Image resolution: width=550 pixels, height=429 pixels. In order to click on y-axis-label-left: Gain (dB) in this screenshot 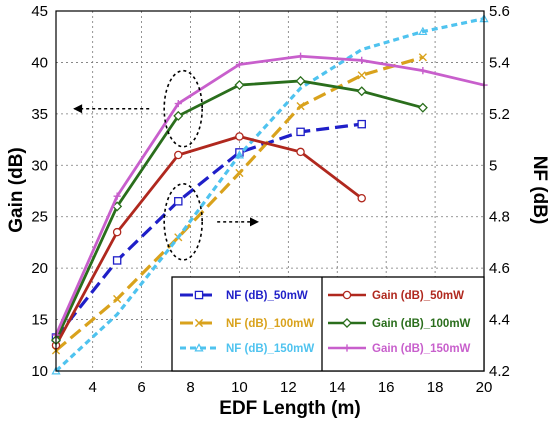, I will do `click(16, 190)`.